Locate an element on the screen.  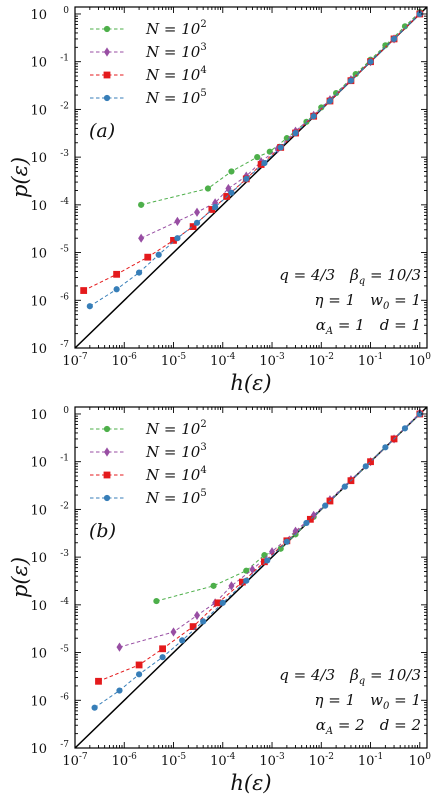
panel-label: (a) is located at coordinates (102, 131).